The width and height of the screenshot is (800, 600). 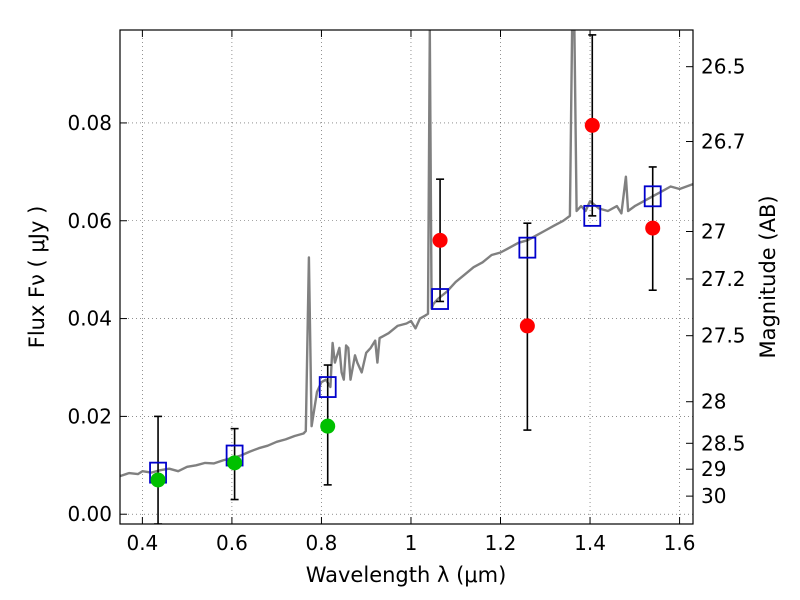 I want to click on x-tick-label: 1.2, so click(x=501, y=543).